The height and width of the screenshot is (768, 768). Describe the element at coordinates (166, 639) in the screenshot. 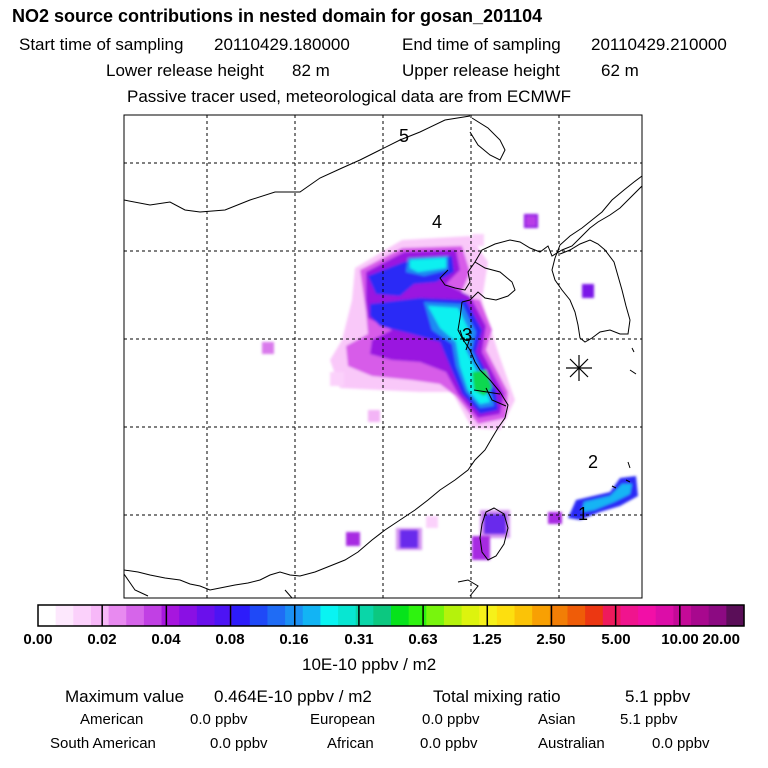

I see `colorbar-label: 0.04` at that location.